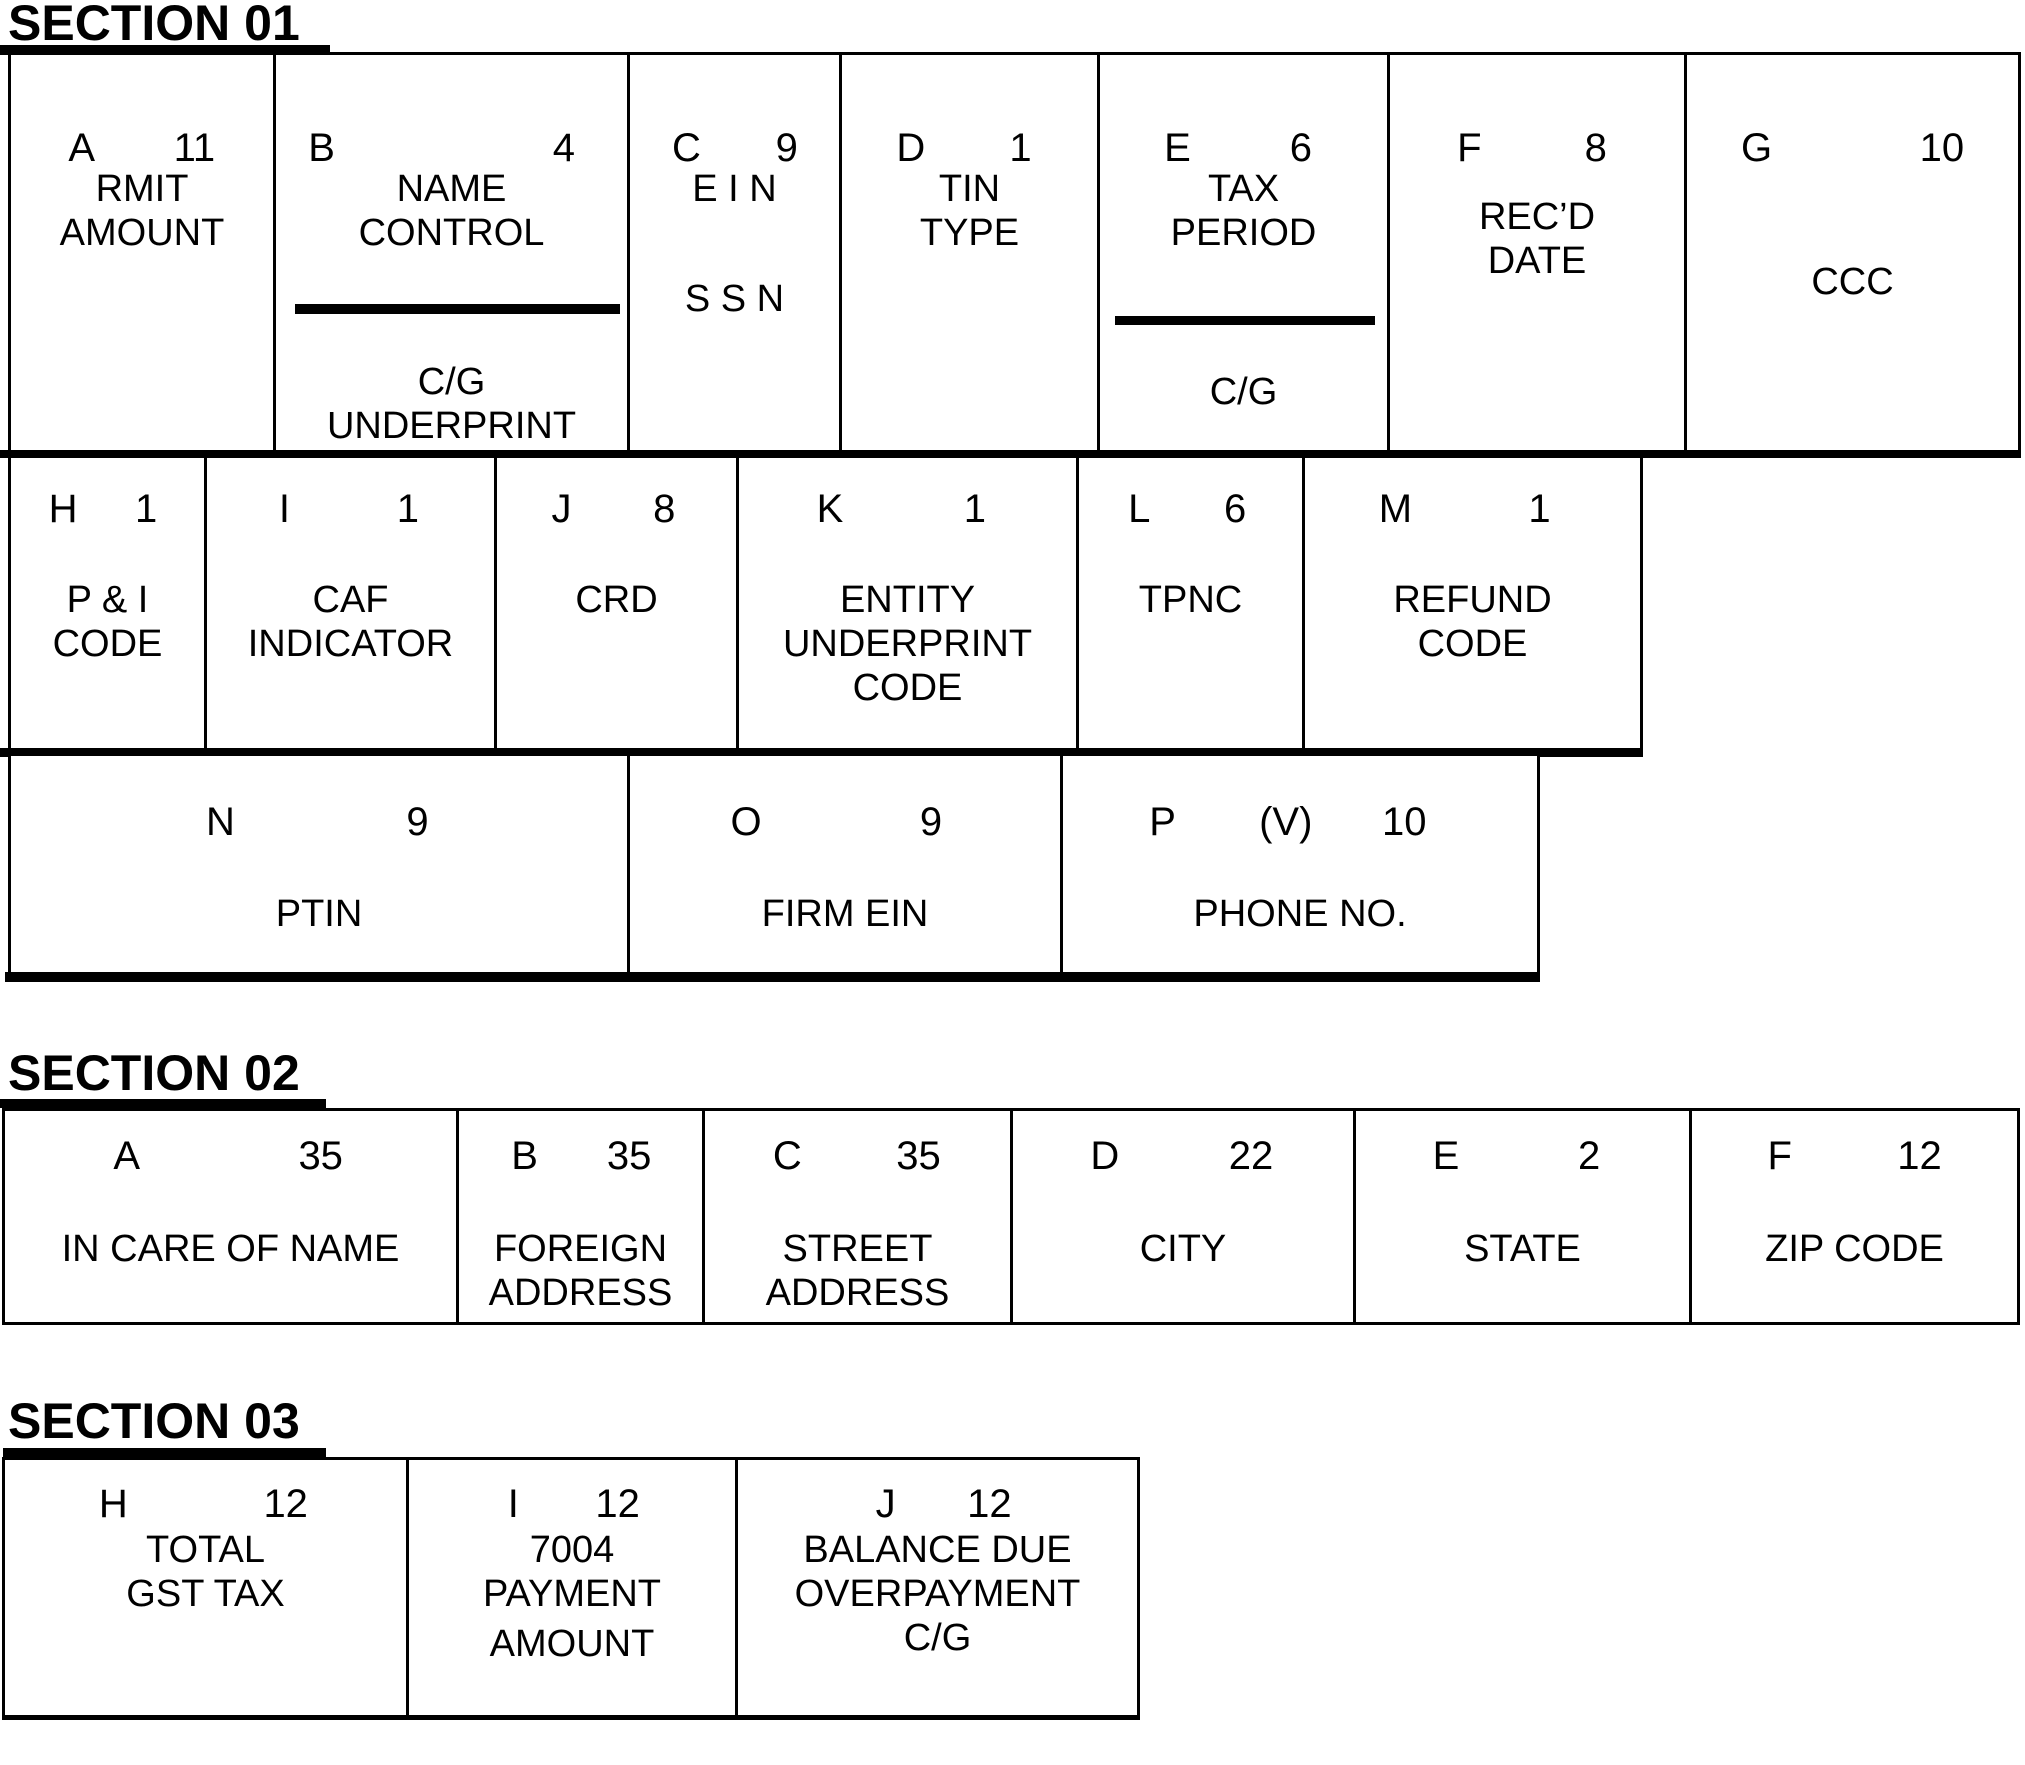  What do you see at coordinates (572, 1550) in the screenshot?
I see `field-label-line: 7004` at bounding box center [572, 1550].